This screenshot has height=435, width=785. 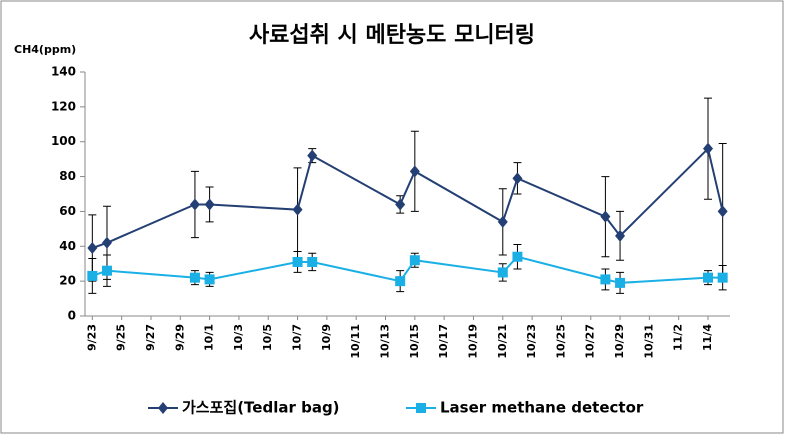 What do you see at coordinates (179, 337) in the screenshot?
I see `x-tick-label: 9/29` at bounding box center [179, 337].